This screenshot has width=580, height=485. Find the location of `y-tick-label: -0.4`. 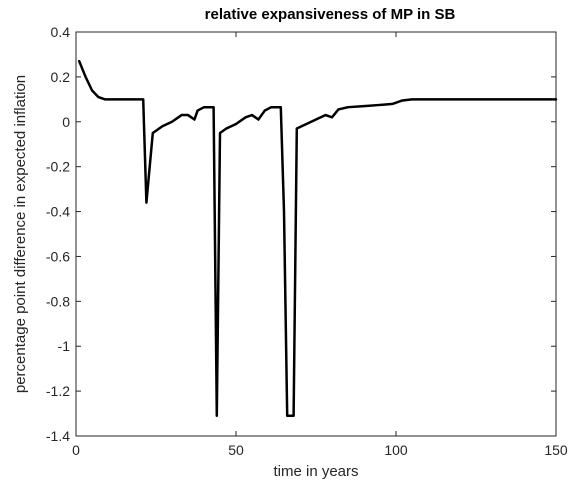

y-tick-label: -0.4 is located at coordinates (58, 212).